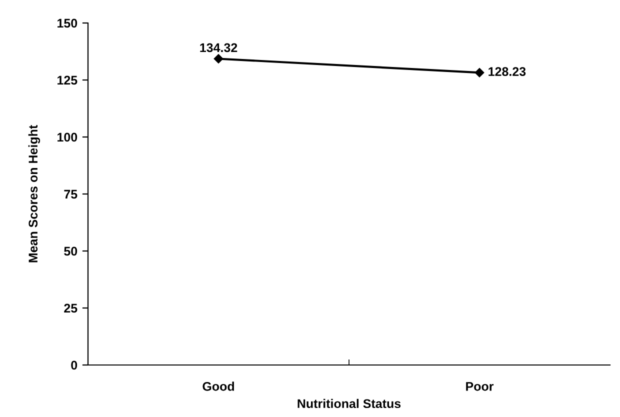 Image resolution: width=620 pixels, height=417 pixels. I want to click on y-tick-label: 0, so click(74, 365).